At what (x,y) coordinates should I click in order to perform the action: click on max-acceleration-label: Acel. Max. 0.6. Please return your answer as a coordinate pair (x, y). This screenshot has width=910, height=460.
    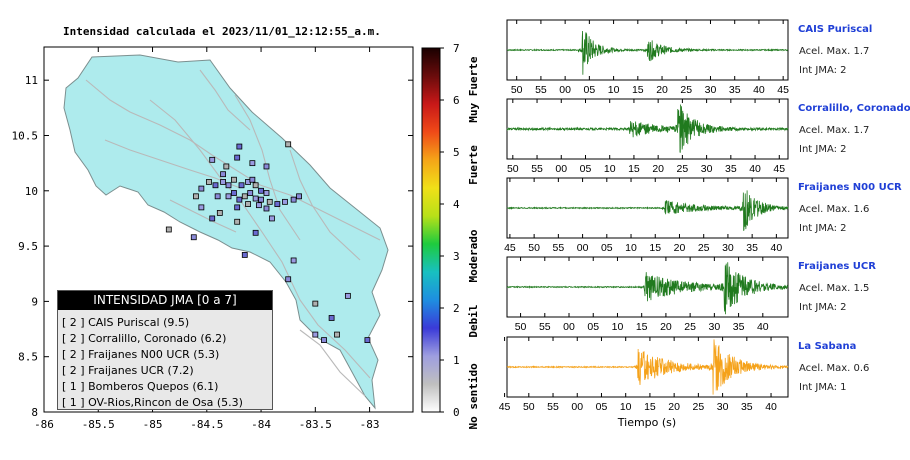
    Looking at the image, I should click on (834, 368).